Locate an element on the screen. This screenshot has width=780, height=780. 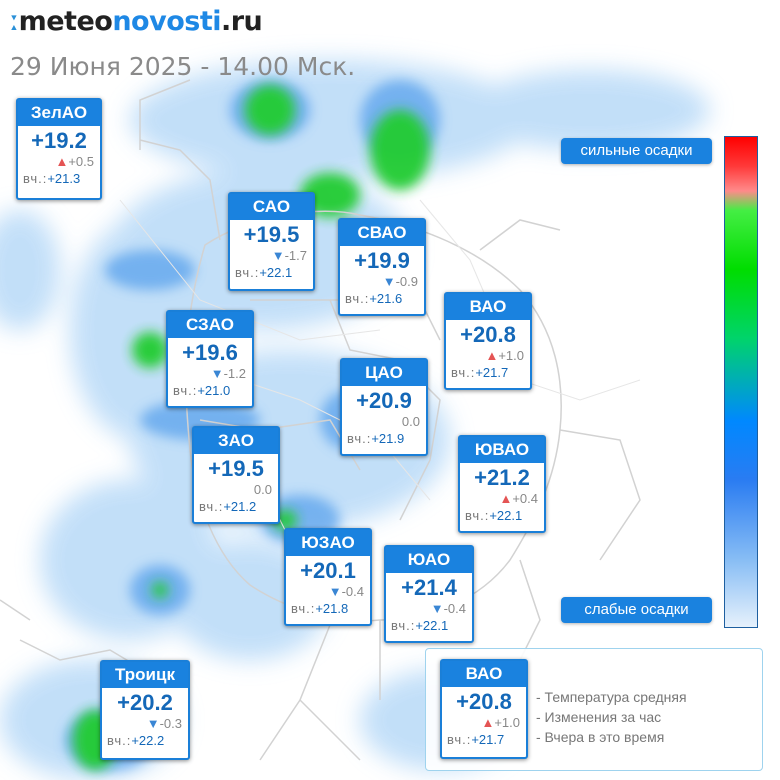
legend-item-hourly-change: - Изменения за час is located at coordinates (599, 717).